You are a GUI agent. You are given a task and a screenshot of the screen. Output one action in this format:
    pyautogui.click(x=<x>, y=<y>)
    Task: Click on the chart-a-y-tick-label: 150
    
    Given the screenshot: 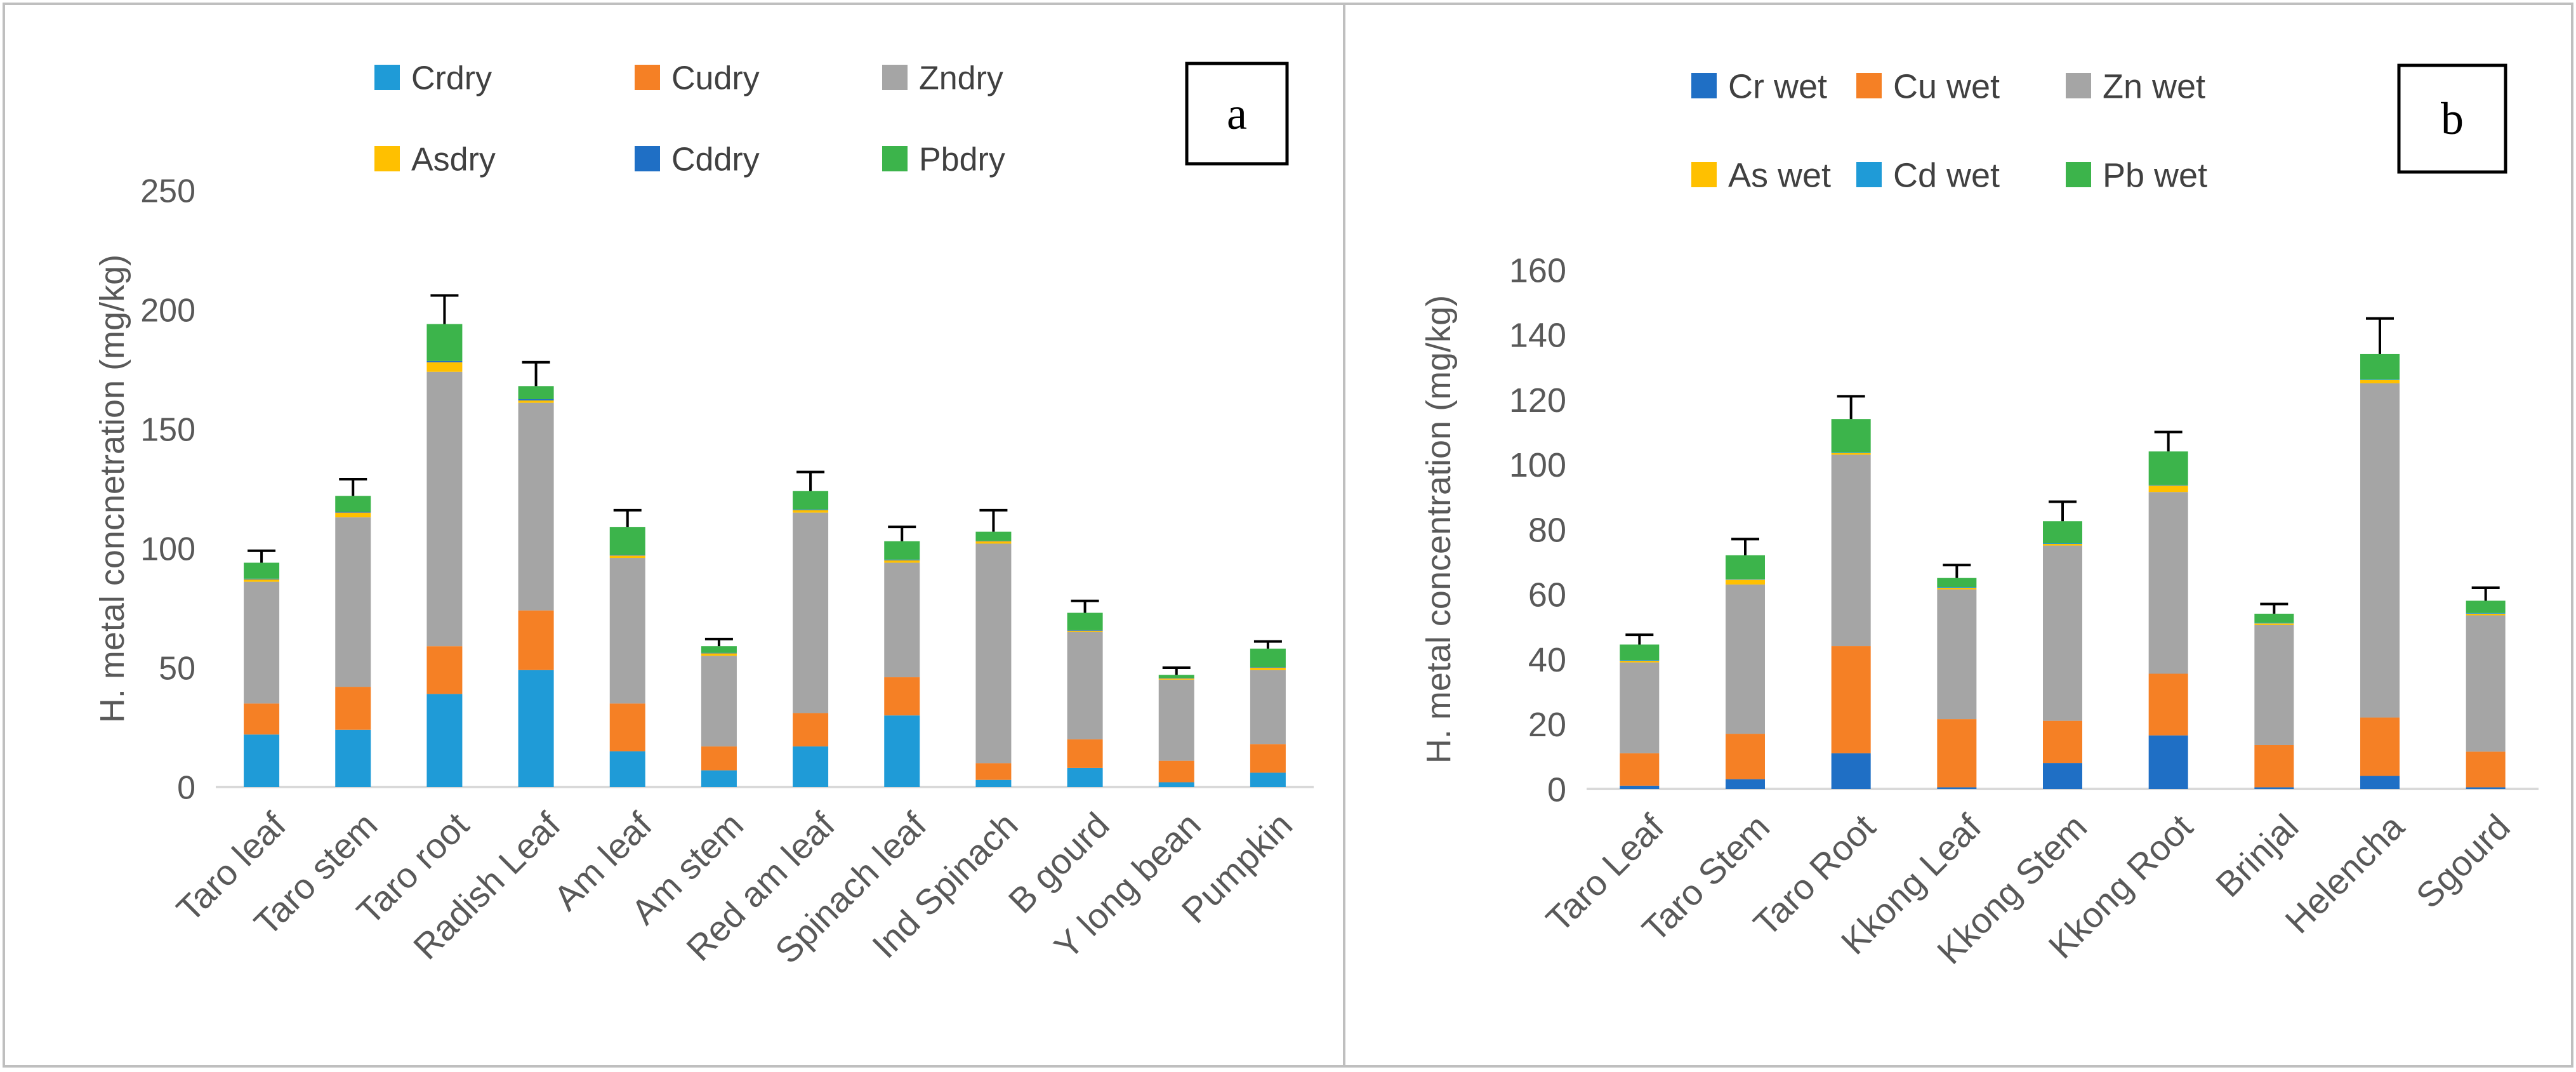 What is the action you would take?
    pyautogui.click(x=168, y=431)
    